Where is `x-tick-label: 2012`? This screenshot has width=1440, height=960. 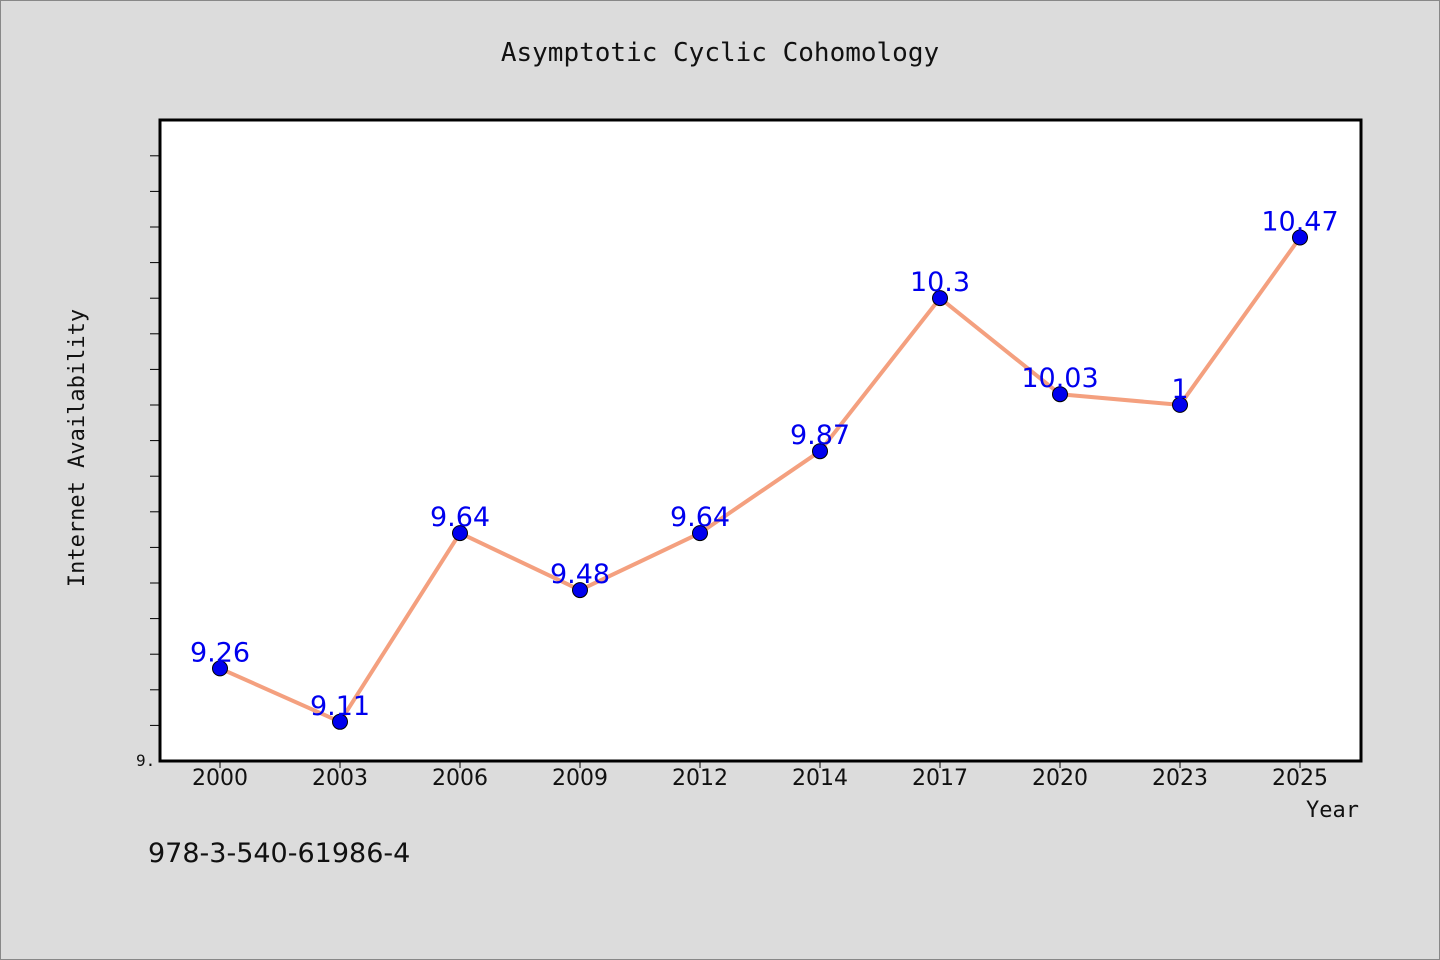
x-tick-label: 2012 is located at coordinates (700, 778).